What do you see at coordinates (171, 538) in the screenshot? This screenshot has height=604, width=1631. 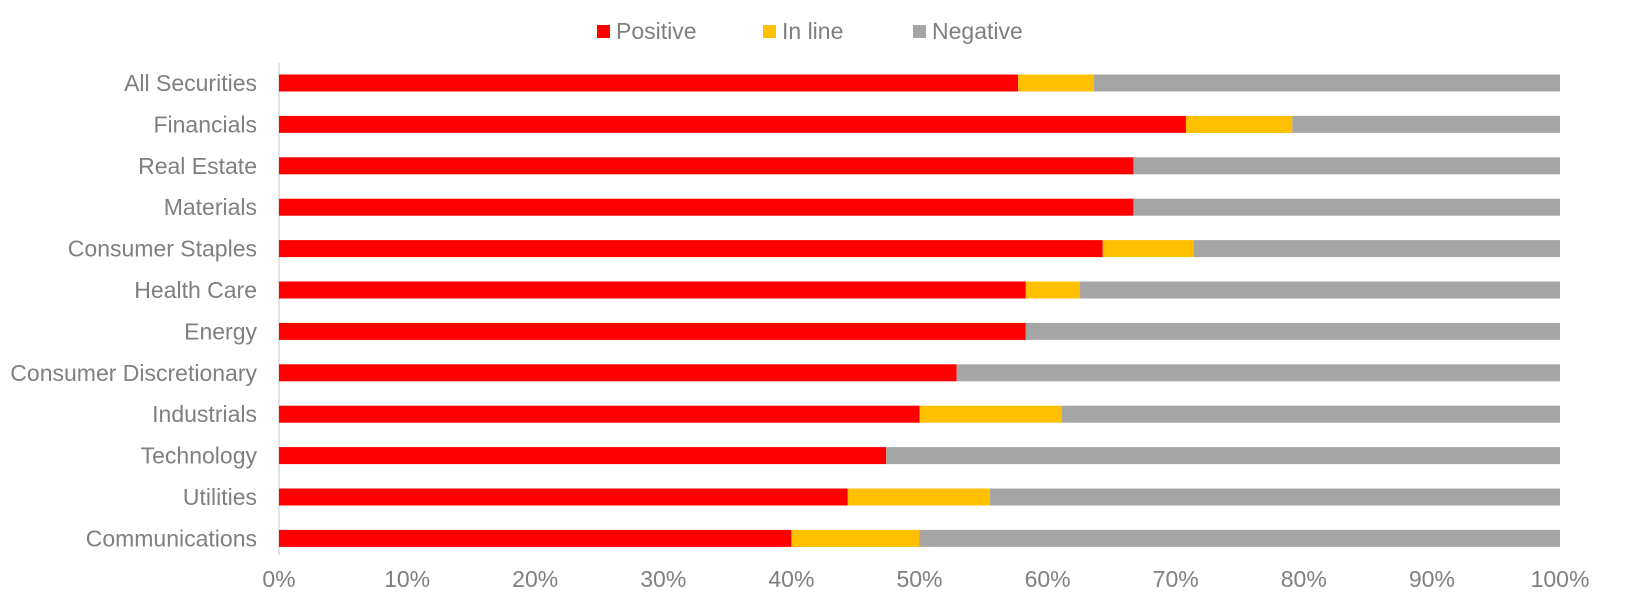 I see `category-label: Communications` at bounding box center [171, 538].